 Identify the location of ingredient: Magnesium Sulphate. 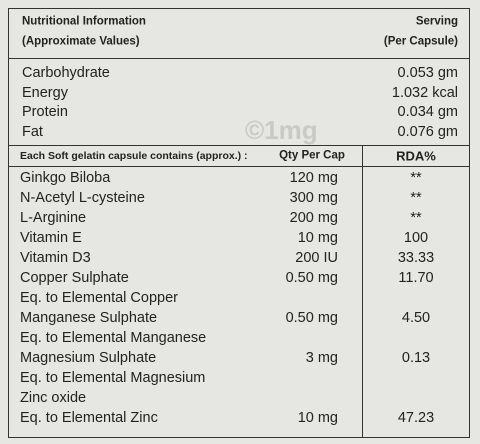
(88, 357).